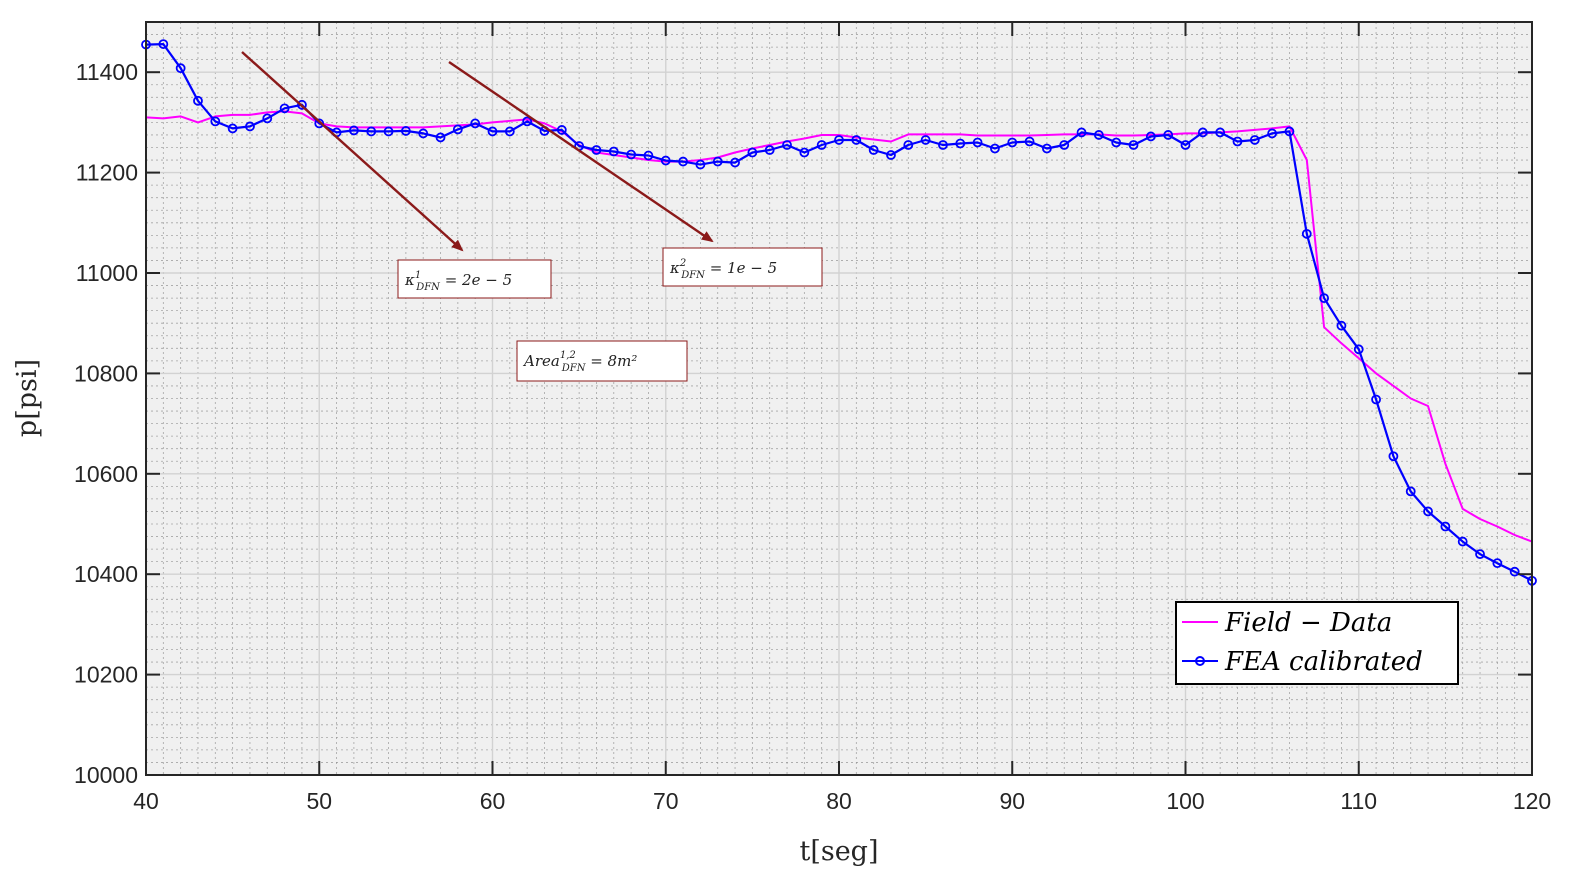  What do you see at coordinates (839, 801) in the screenshot?
I see `x-tick-label: 80` at bounding box center [839, 801].